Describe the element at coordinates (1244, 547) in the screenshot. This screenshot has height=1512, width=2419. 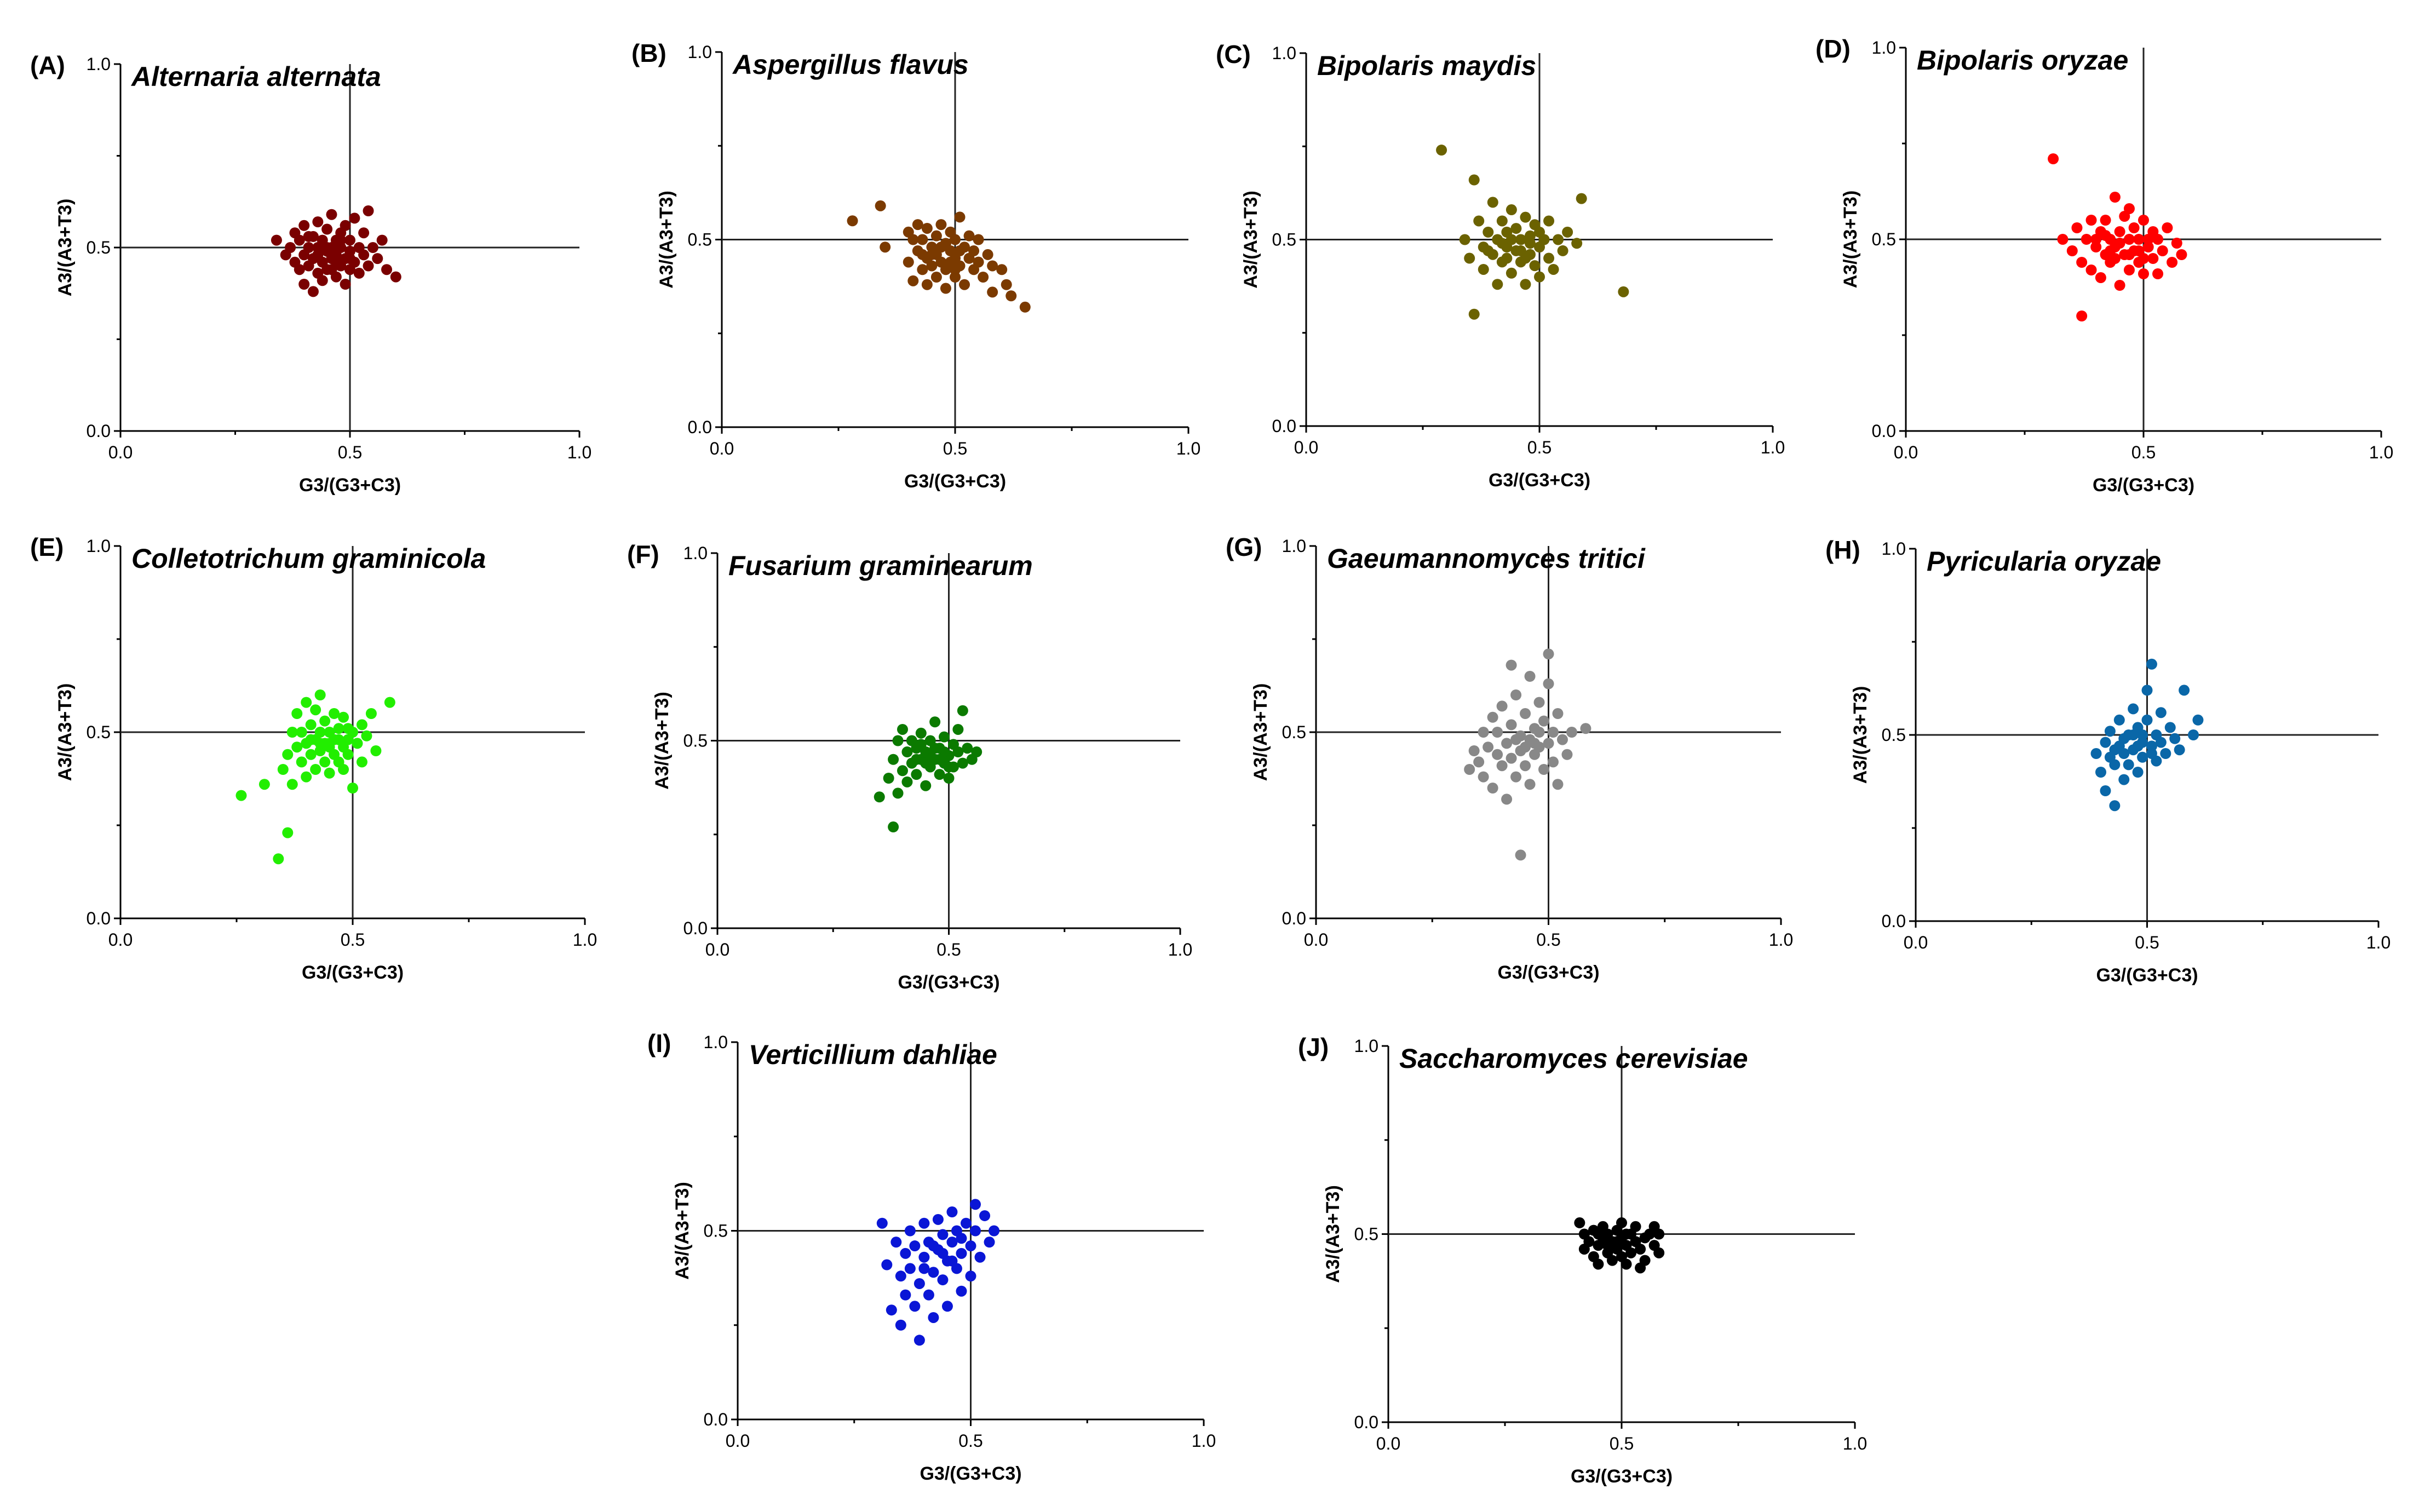
I see `panel-label: (G)` at that location.